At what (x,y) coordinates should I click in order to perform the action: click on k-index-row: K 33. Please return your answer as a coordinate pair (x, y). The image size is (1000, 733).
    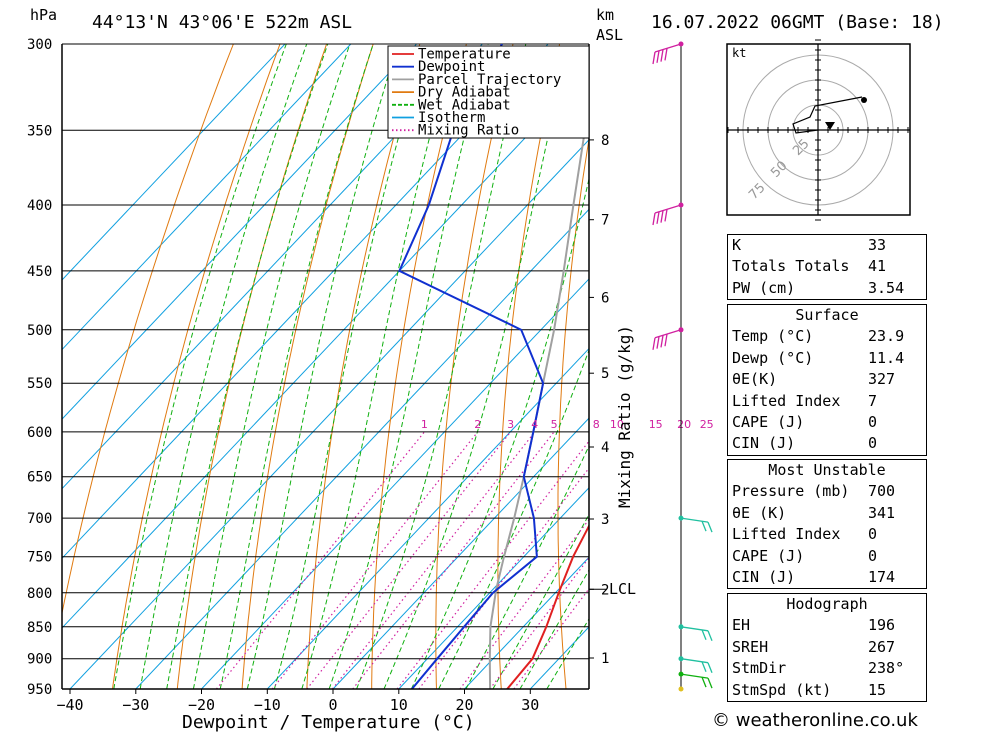
    Looking at the image, I should click on (827, 245).